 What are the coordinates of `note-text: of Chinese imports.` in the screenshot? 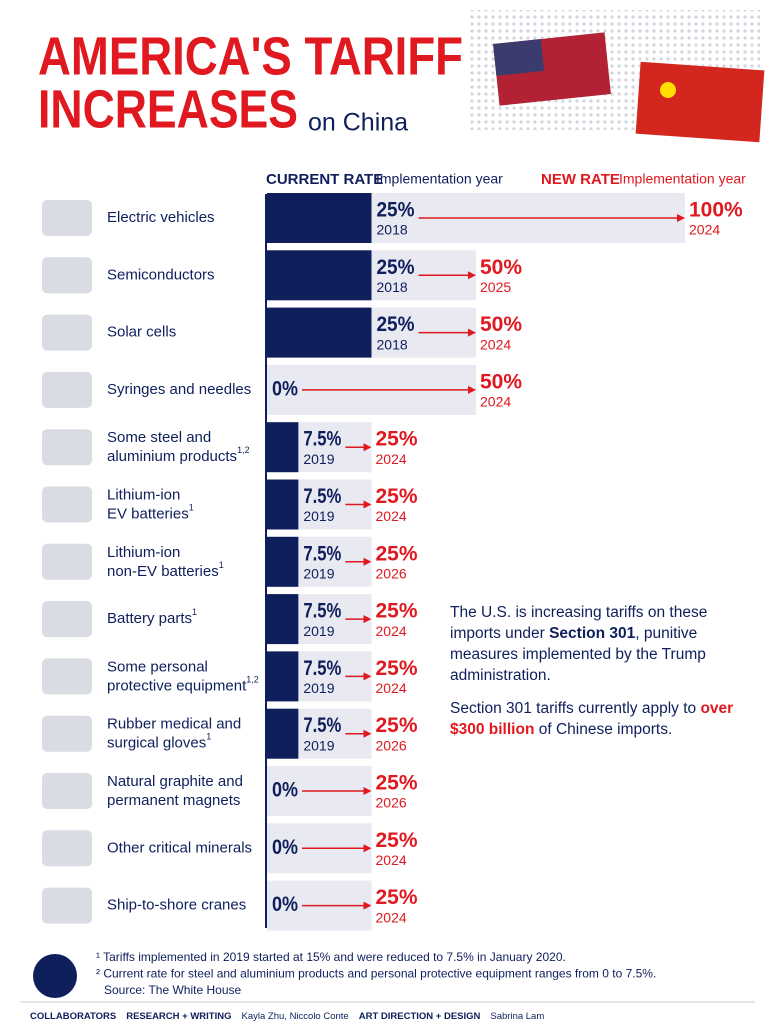 It's located at (603, 729).